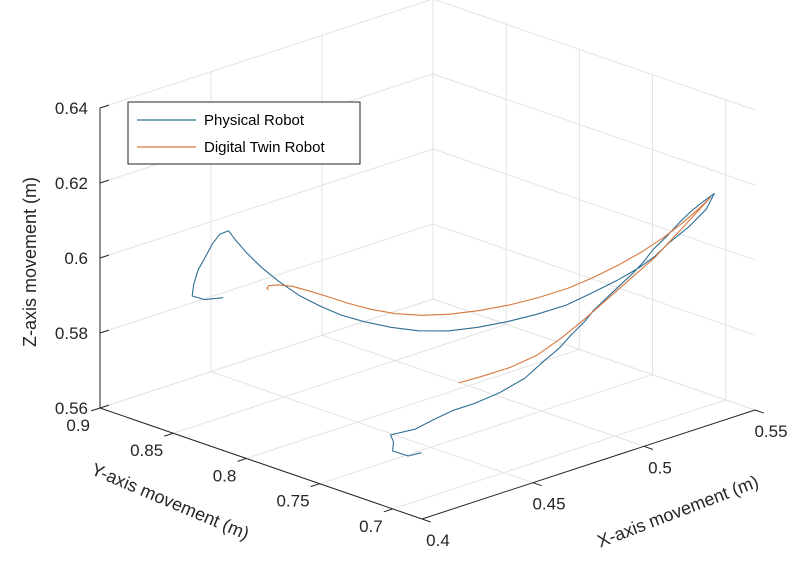 The width and height of the screenshot is (804, 565). I want to click on z-tick-label: 0.56, so click(71, 408).